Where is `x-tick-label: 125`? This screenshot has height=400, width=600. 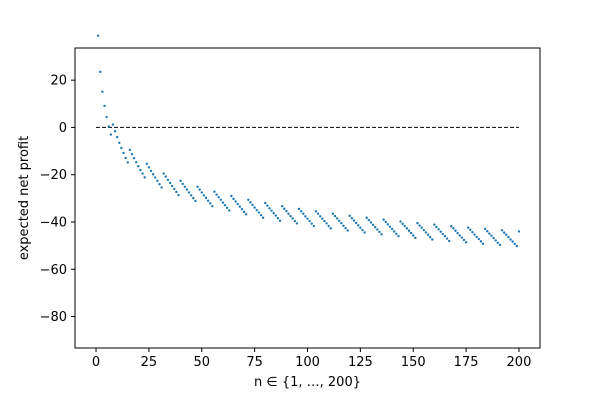
x-tick-label: 125 is located at coordinates (360, 362).